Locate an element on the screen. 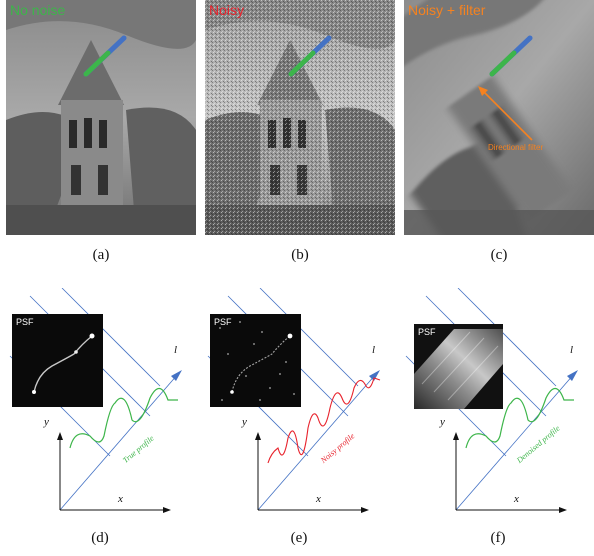 Image resolution: width=594 pixels, height=556 pixels. panel-title: No noise is located at coordinates (38, 10).